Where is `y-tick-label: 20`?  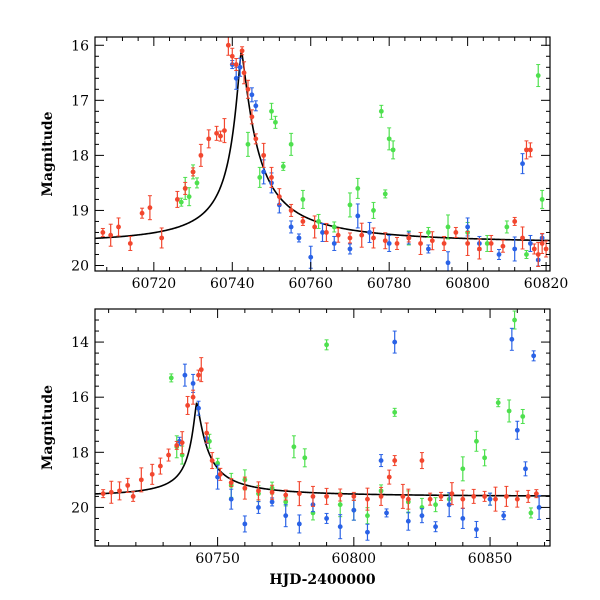
y-tick-label: 20 is located at coordinates (80, 508).